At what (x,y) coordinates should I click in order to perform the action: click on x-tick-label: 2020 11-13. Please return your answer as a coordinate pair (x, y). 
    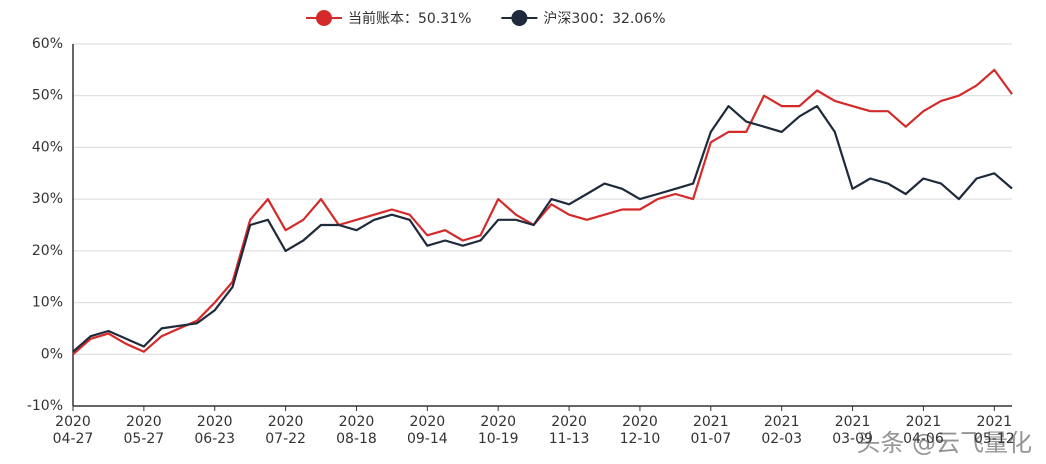
    Looking at the image, I should click on (569, 430).